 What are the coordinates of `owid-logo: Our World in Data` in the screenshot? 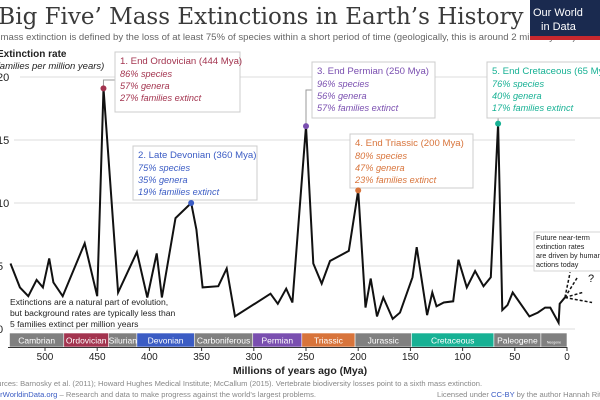 It's located at (565, 20).